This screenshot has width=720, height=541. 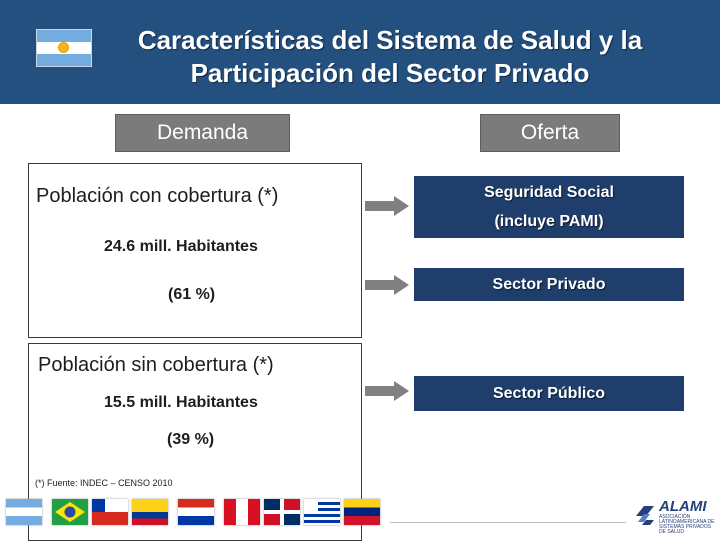 I want to click on social-security-note: (incluye PAMI), so click(x=549, y=221).